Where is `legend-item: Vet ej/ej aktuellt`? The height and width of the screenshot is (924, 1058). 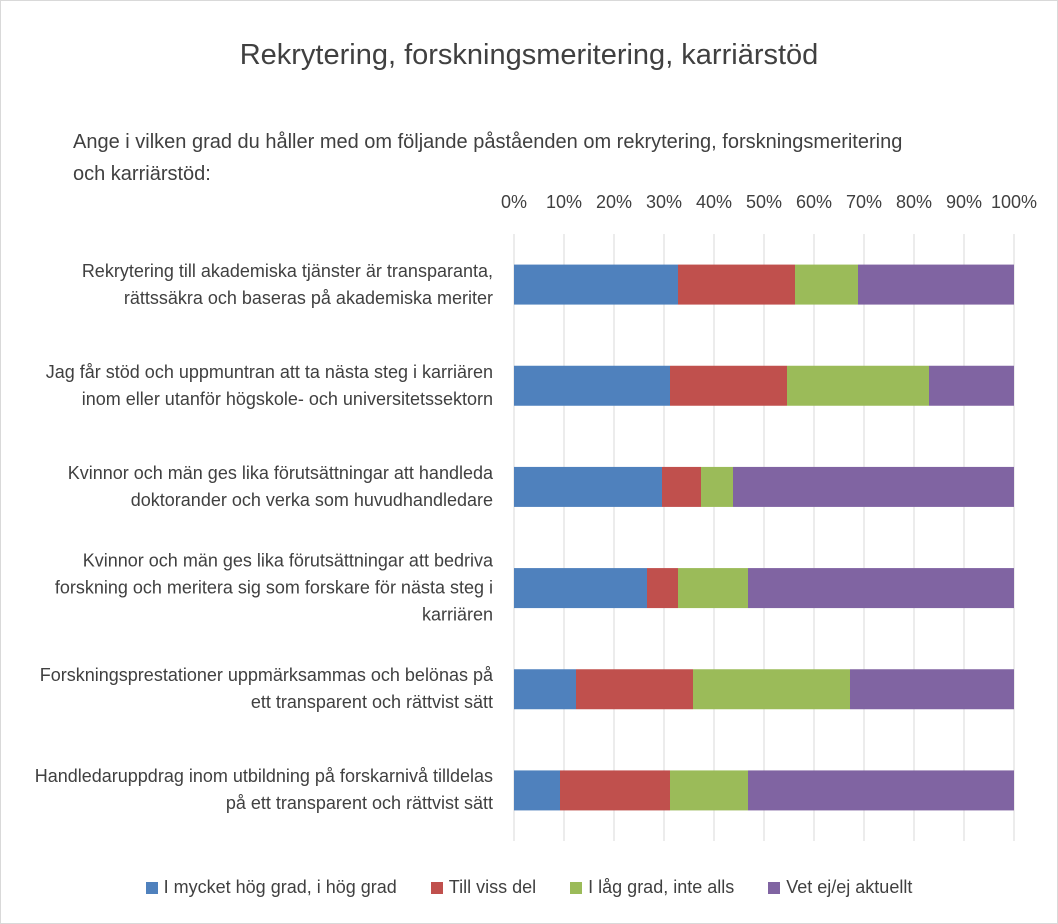
legend-item: Vet ej/ej aktuellt is located at coordinates (840, 887).